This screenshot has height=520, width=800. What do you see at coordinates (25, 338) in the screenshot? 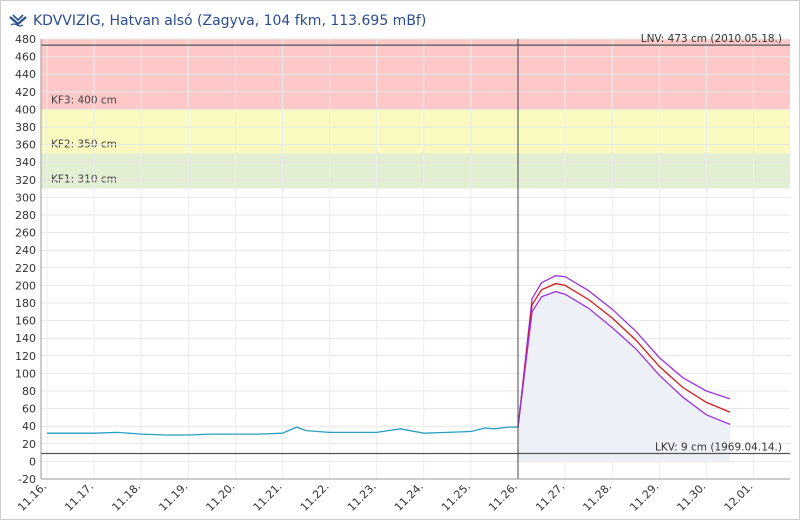
I see `y-tick-label: 140` at bounding box center [25, 338].